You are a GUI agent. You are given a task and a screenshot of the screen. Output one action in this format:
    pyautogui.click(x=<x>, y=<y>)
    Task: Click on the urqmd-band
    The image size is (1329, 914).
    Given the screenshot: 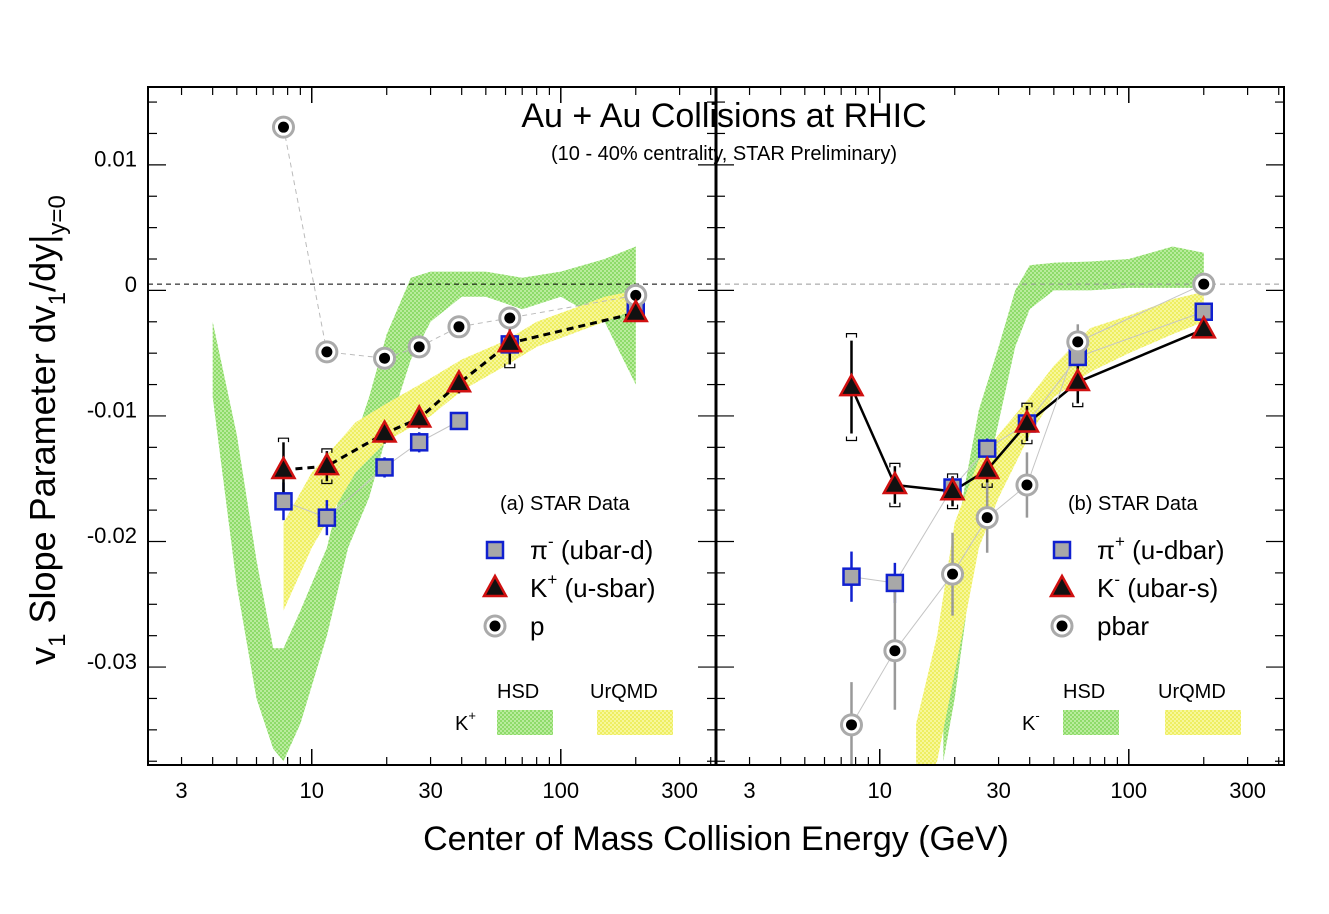 What is the action you would take?
    pyautogui.click(x=1060, y=528)
    